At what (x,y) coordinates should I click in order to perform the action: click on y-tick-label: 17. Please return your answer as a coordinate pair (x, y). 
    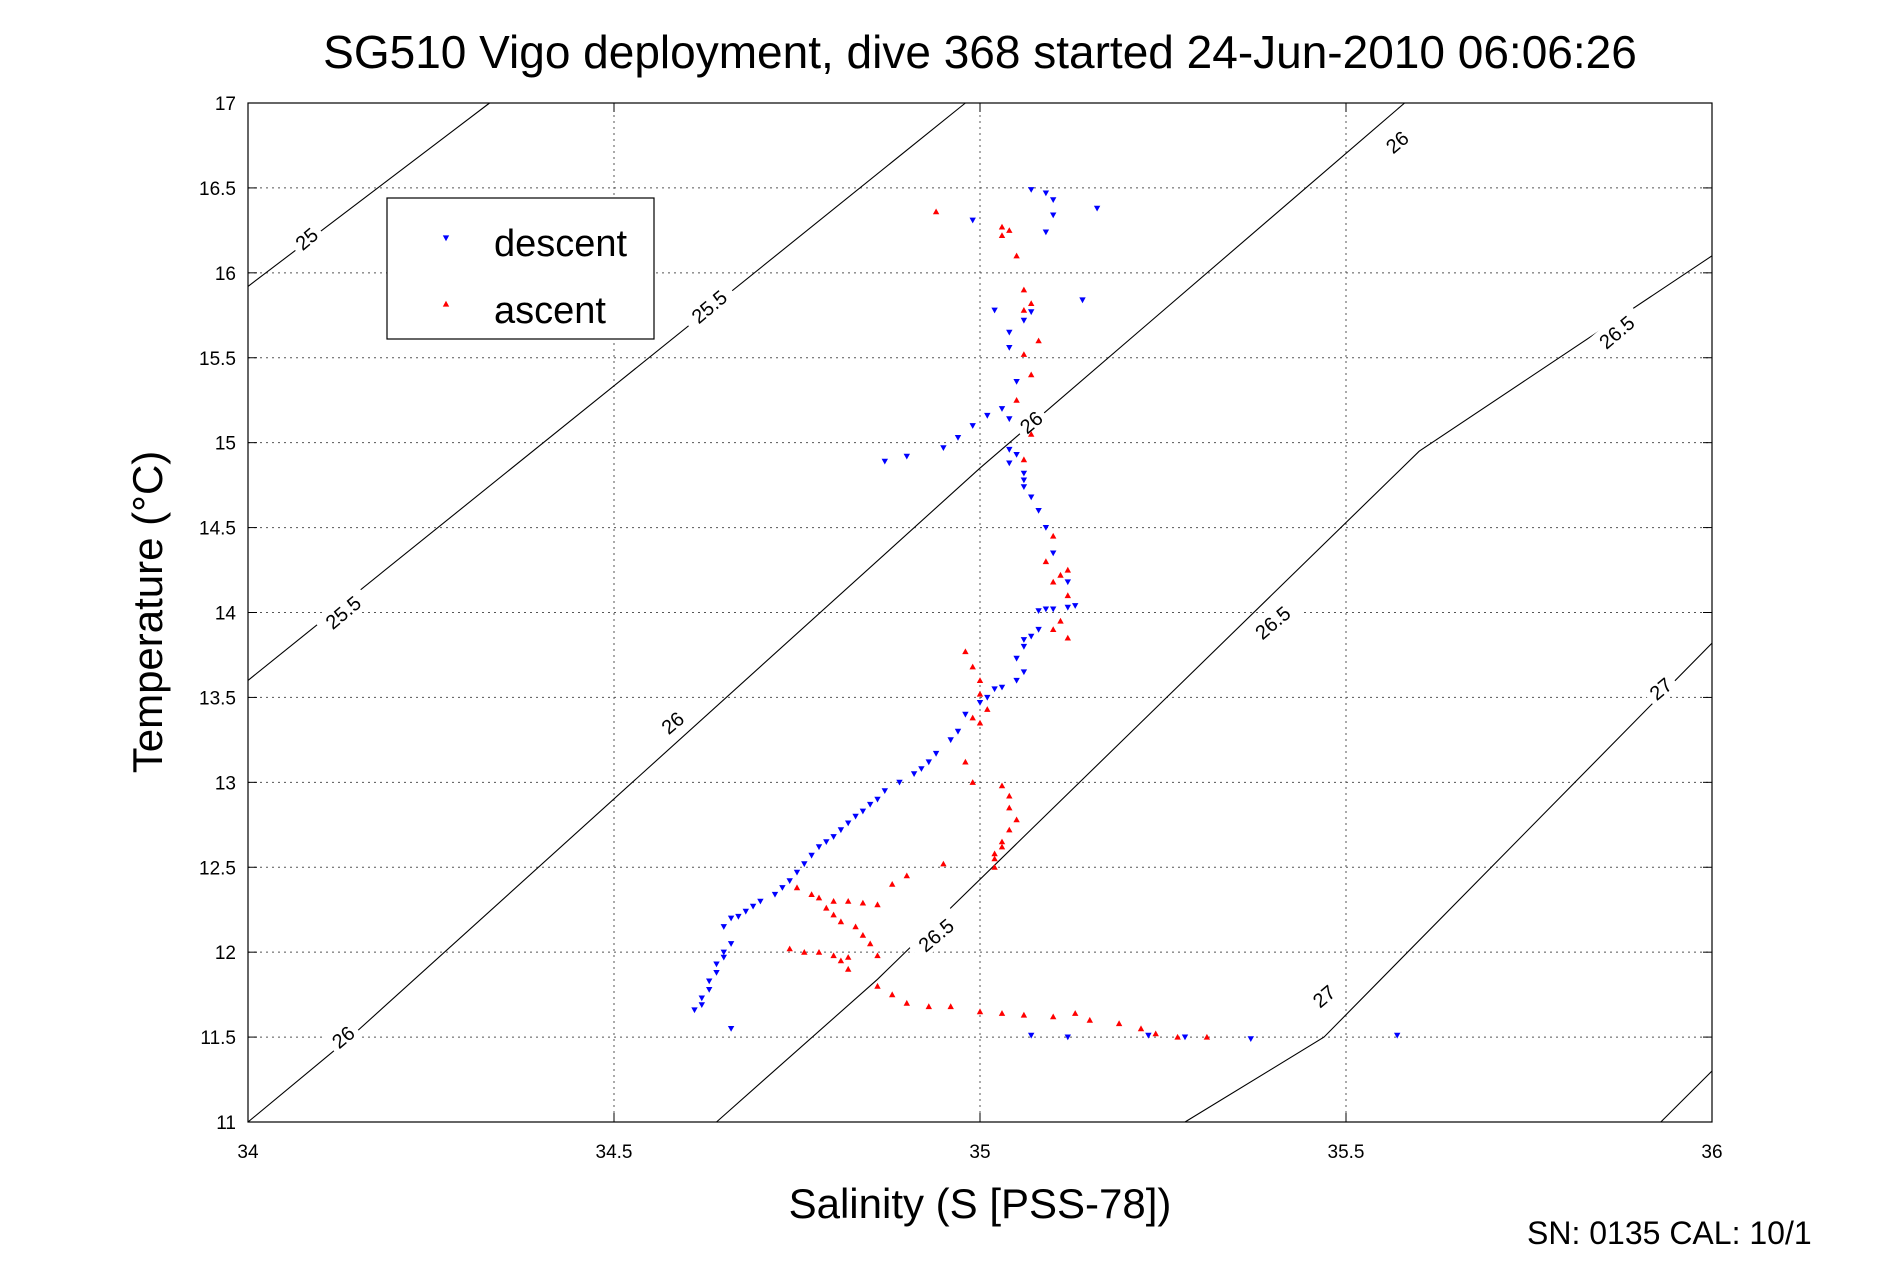
    Looking at the image, I should click on (225, 104).